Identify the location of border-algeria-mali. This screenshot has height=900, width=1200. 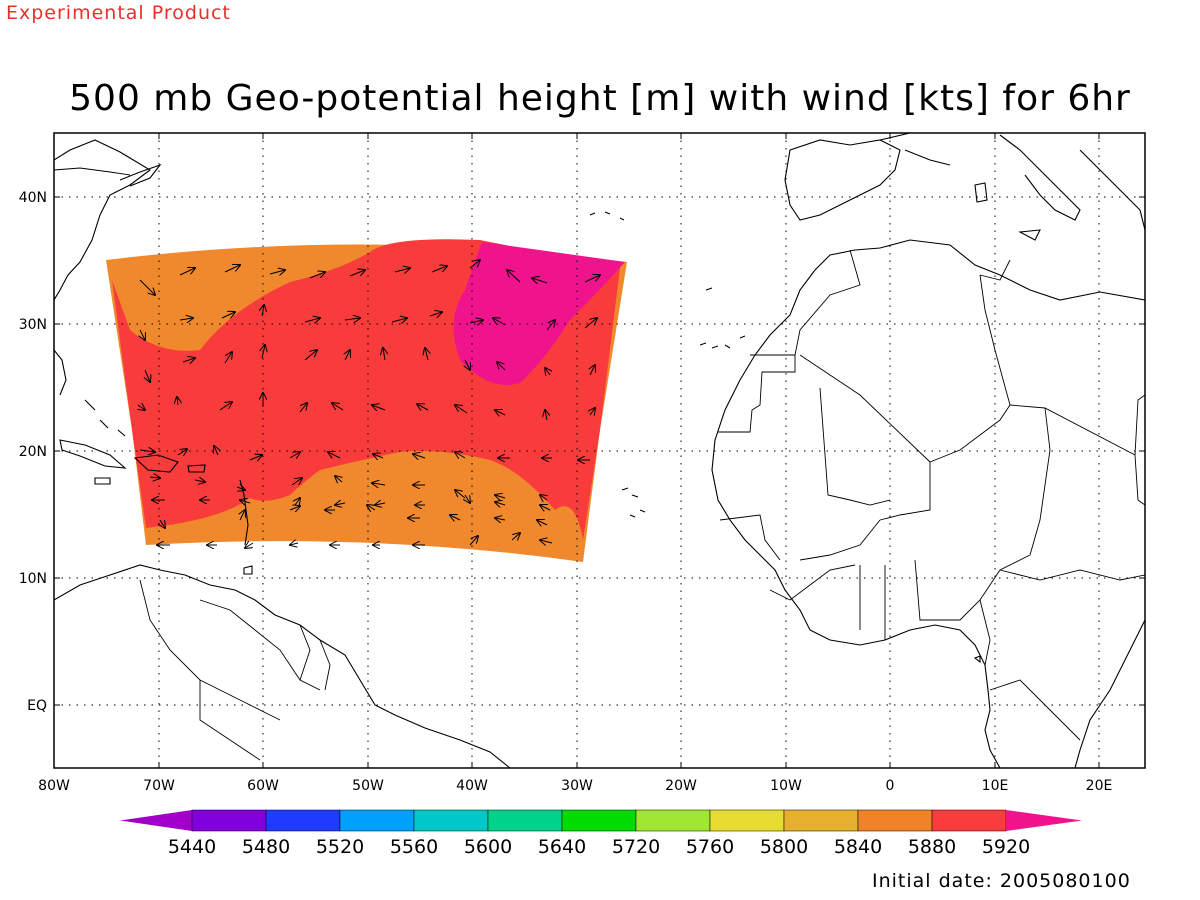
(865, 408).